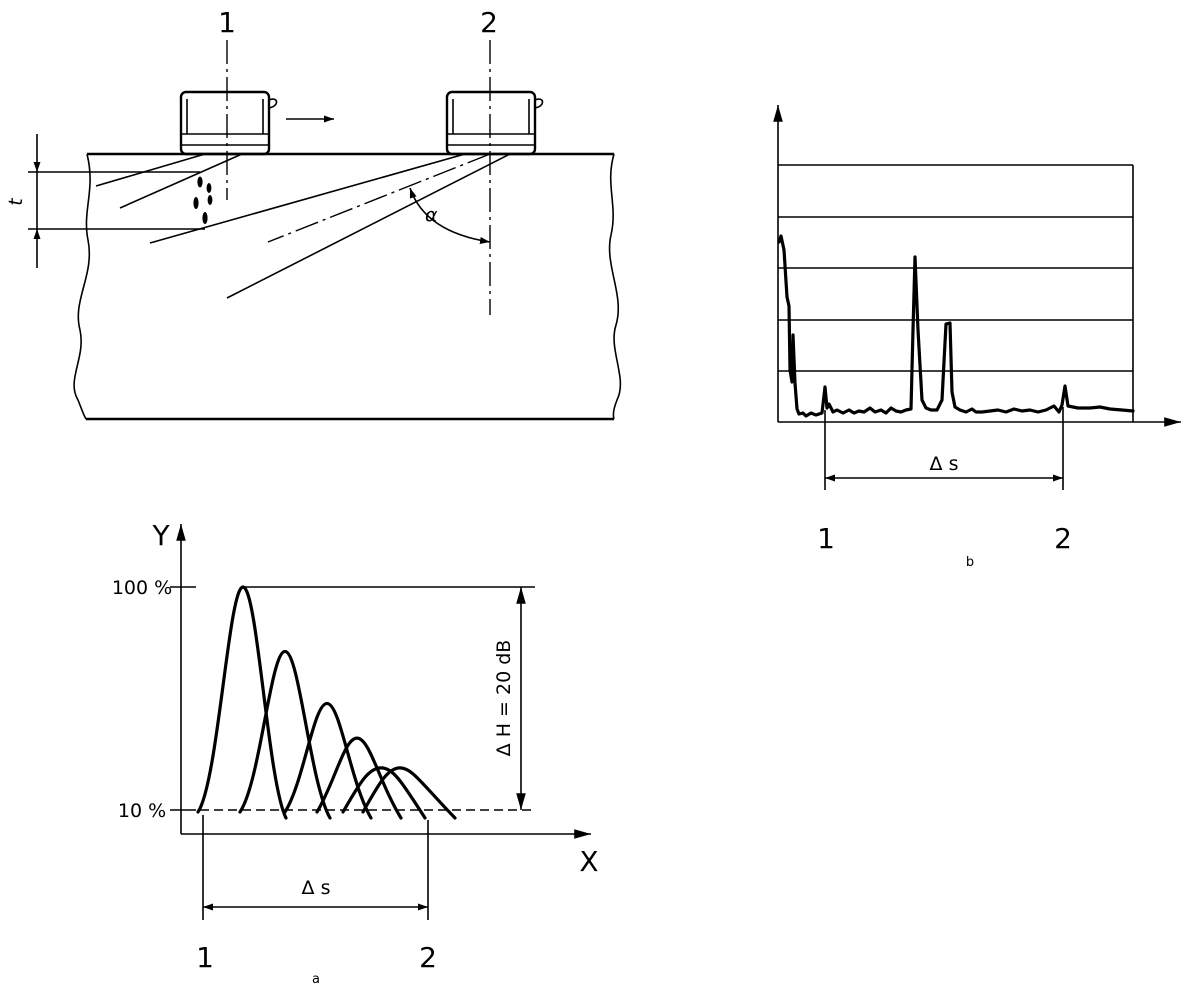  Describe the element at coordinates (142, 588) in the screenshot. I see `tick-100-label: 100 %` at that location.